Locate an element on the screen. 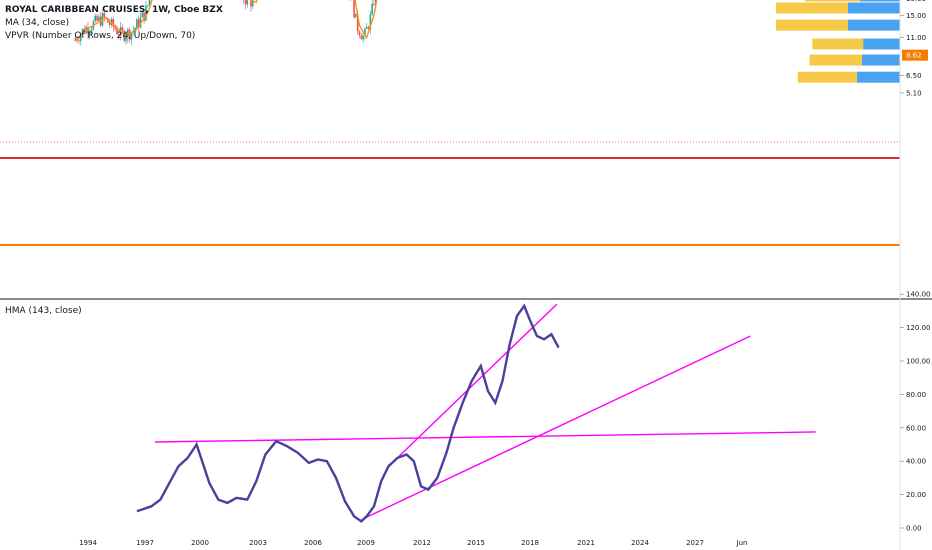  symbol-title: ROYAL CARIBBEAN CRUISES, 1W, Cboe BZX is located at coordinates (114, 10).